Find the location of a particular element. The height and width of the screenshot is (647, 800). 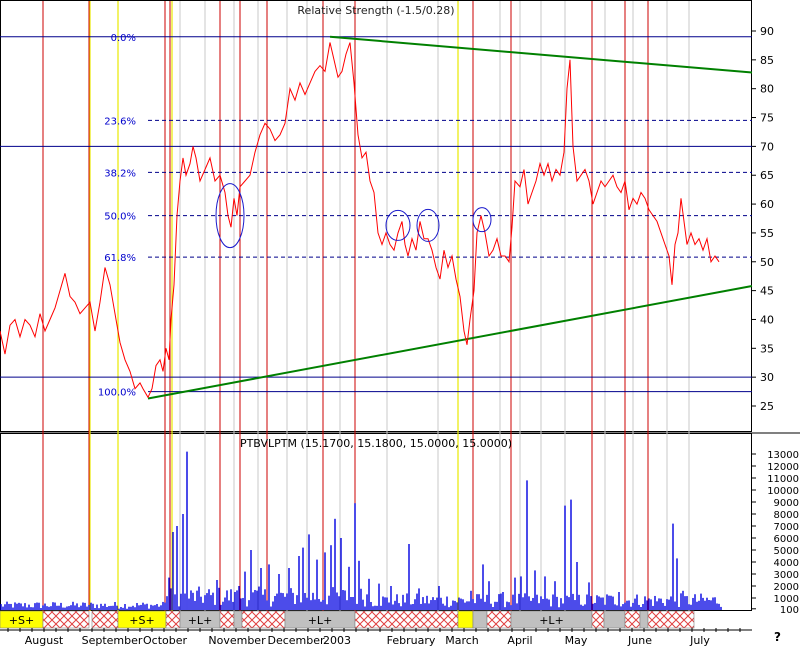

month-axis-label: August is located at coordinates (44, 640).